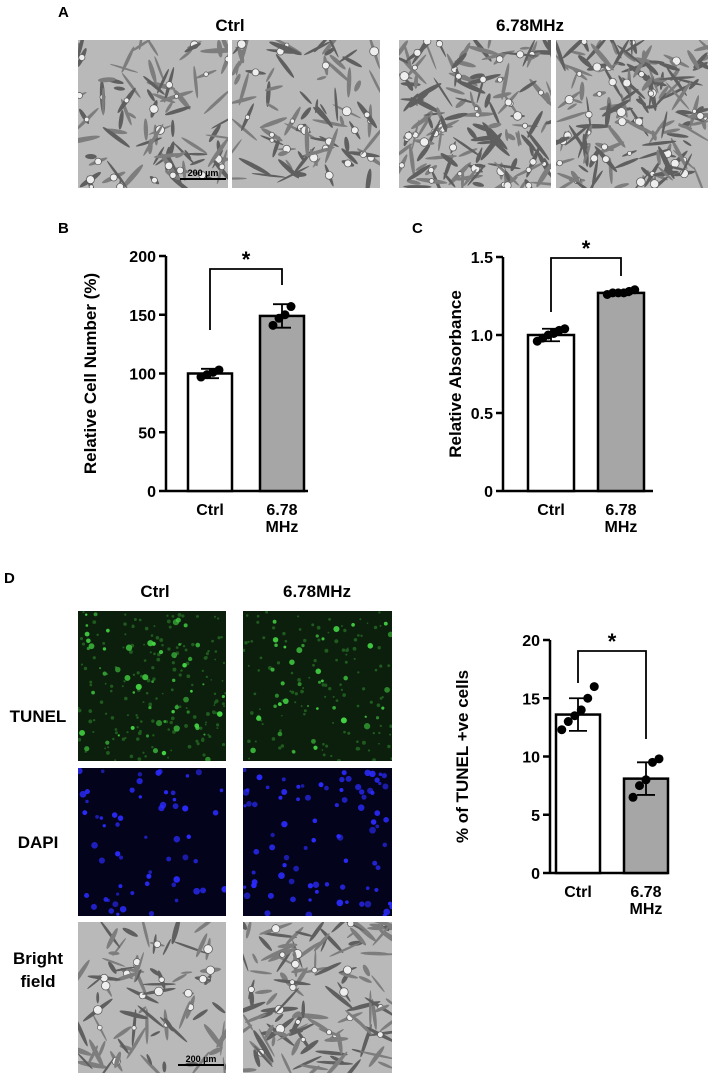  I want to click on bright-field-image-ctrl, so click(152, 997).